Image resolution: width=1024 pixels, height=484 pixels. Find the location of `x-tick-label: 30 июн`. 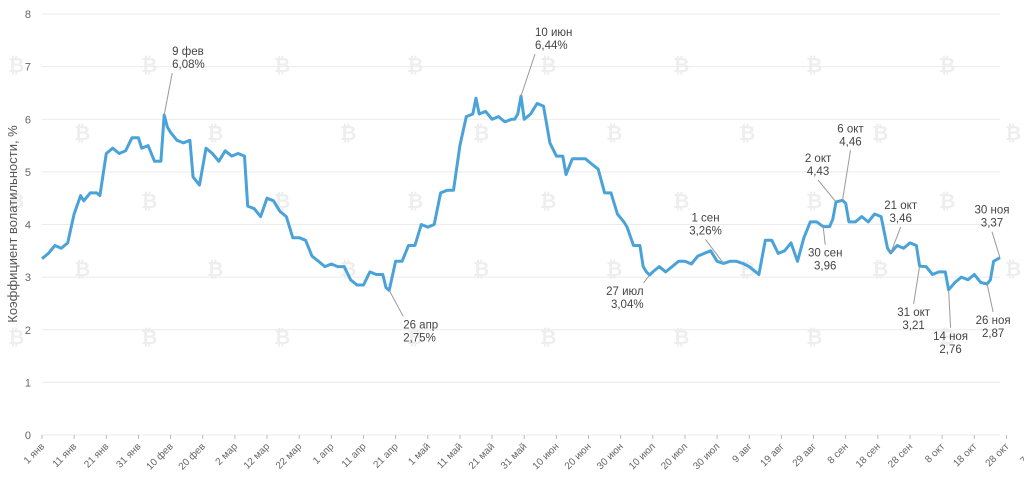

x-tick-label: 30 июн is located at coordinates (610, 456).